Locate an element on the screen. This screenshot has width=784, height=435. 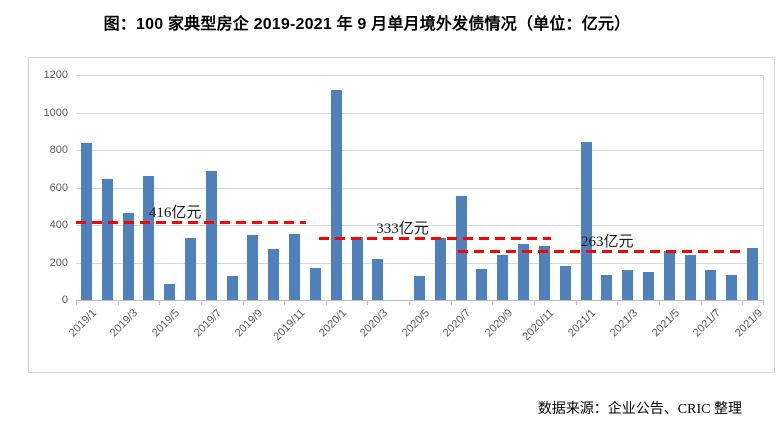
bar-2020/1 is located at coordinates (336, 195).